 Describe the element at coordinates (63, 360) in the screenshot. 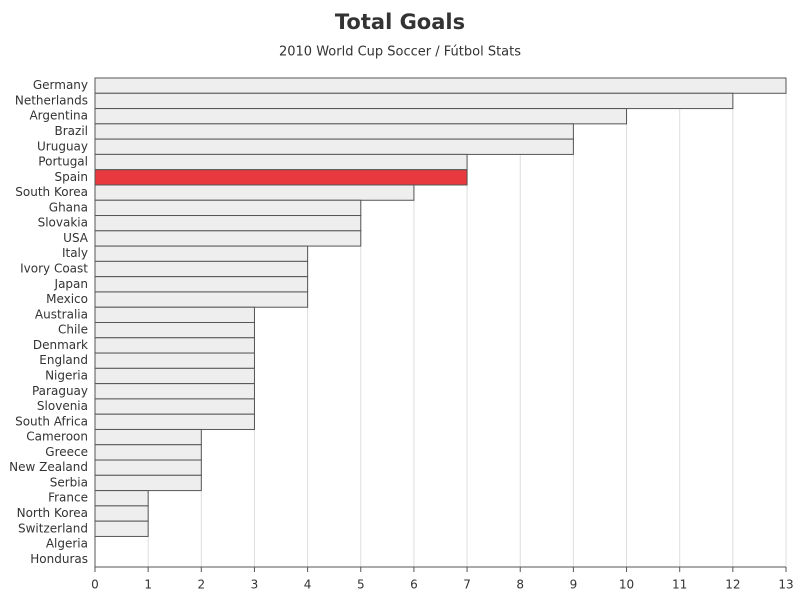

I see `y-tick-label: England` at that location.